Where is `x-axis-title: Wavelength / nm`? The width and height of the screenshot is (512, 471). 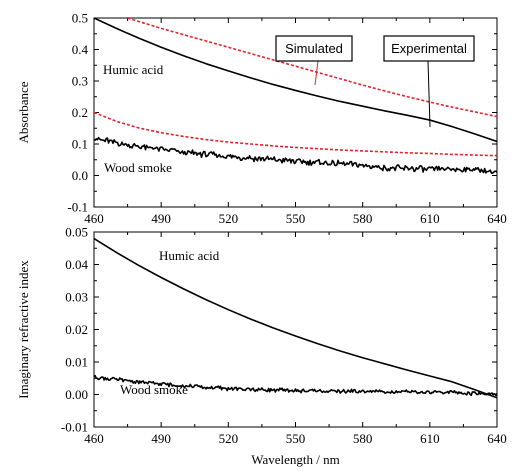 x-axis-title: Wavelength / nm is located at coordinates (295, 459).